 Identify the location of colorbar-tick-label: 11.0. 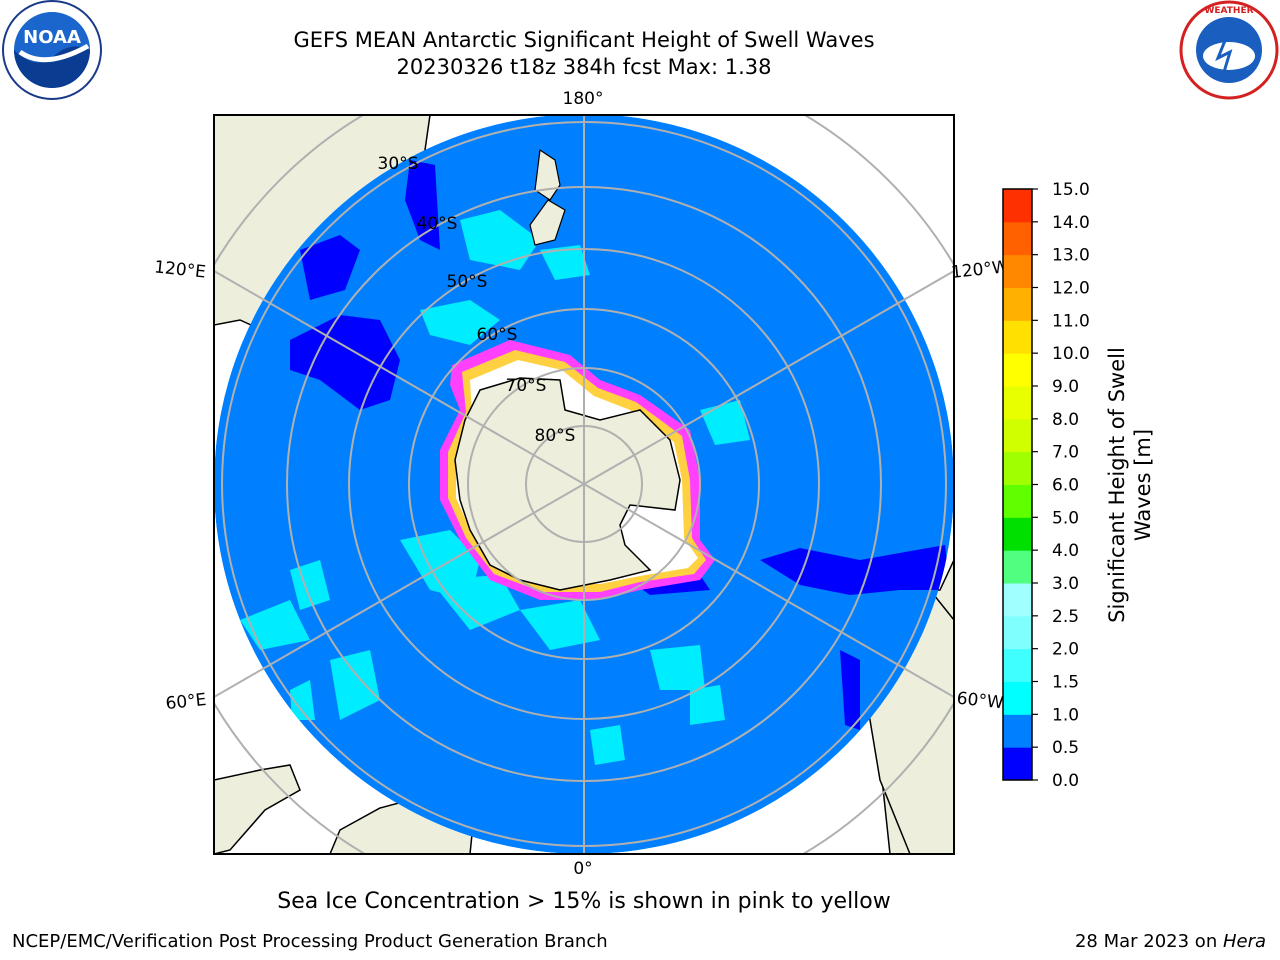
(1071, 321).